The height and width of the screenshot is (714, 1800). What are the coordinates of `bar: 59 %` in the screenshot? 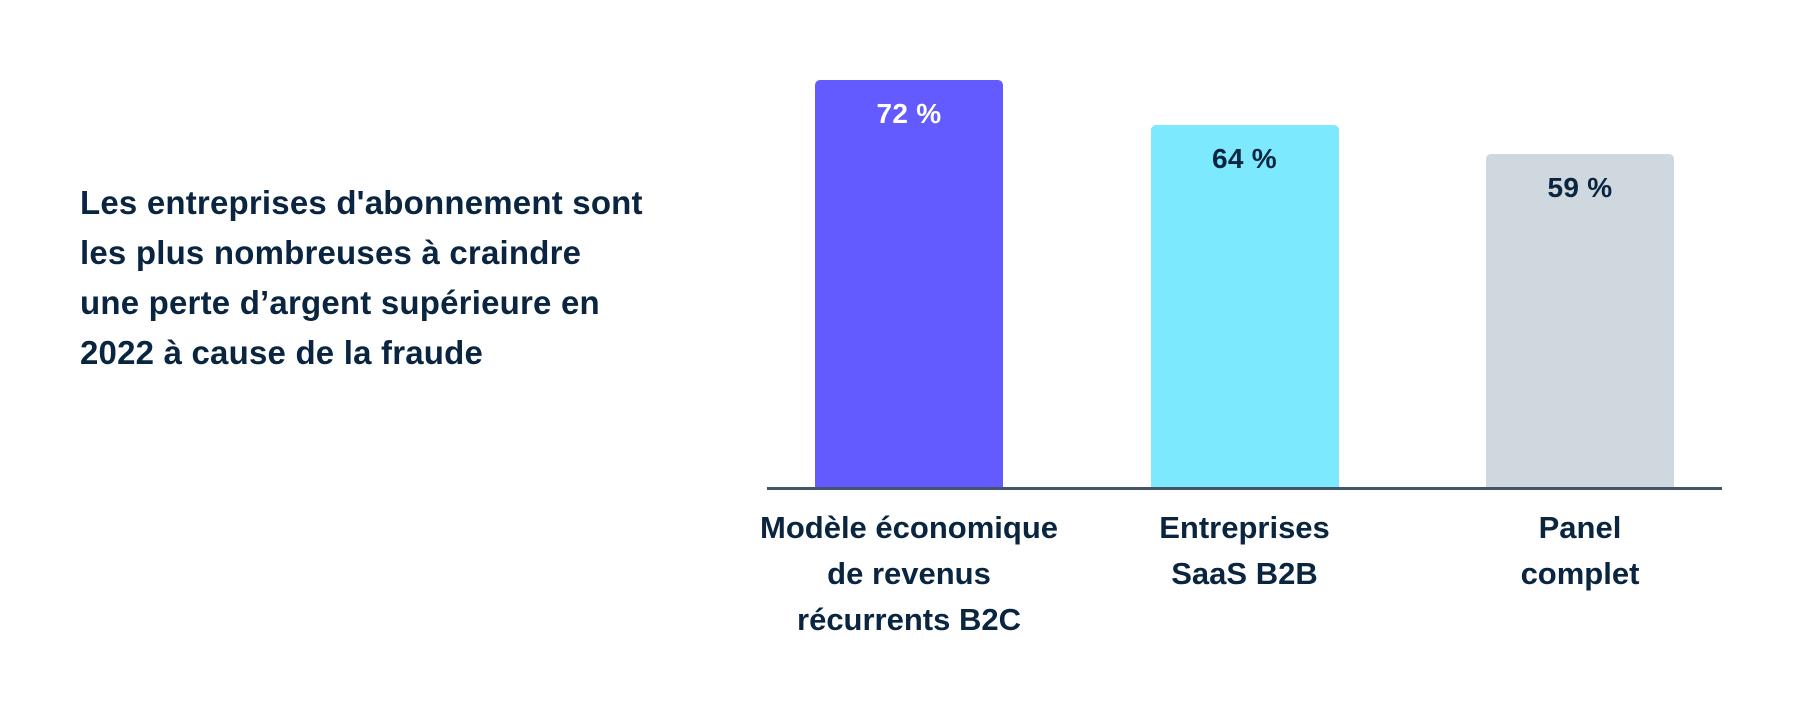 It's located at (1580, 320).